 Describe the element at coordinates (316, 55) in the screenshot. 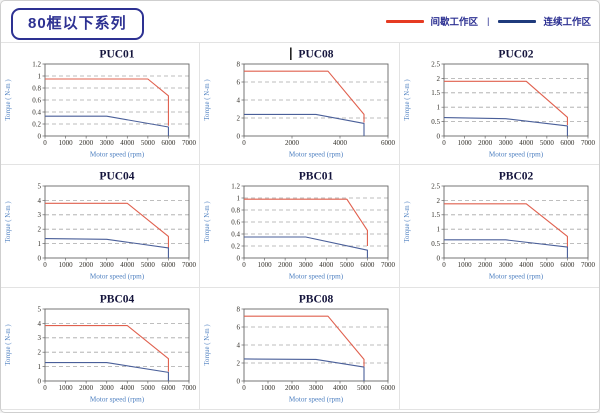

I see `chart-title: PUC08` at that location.